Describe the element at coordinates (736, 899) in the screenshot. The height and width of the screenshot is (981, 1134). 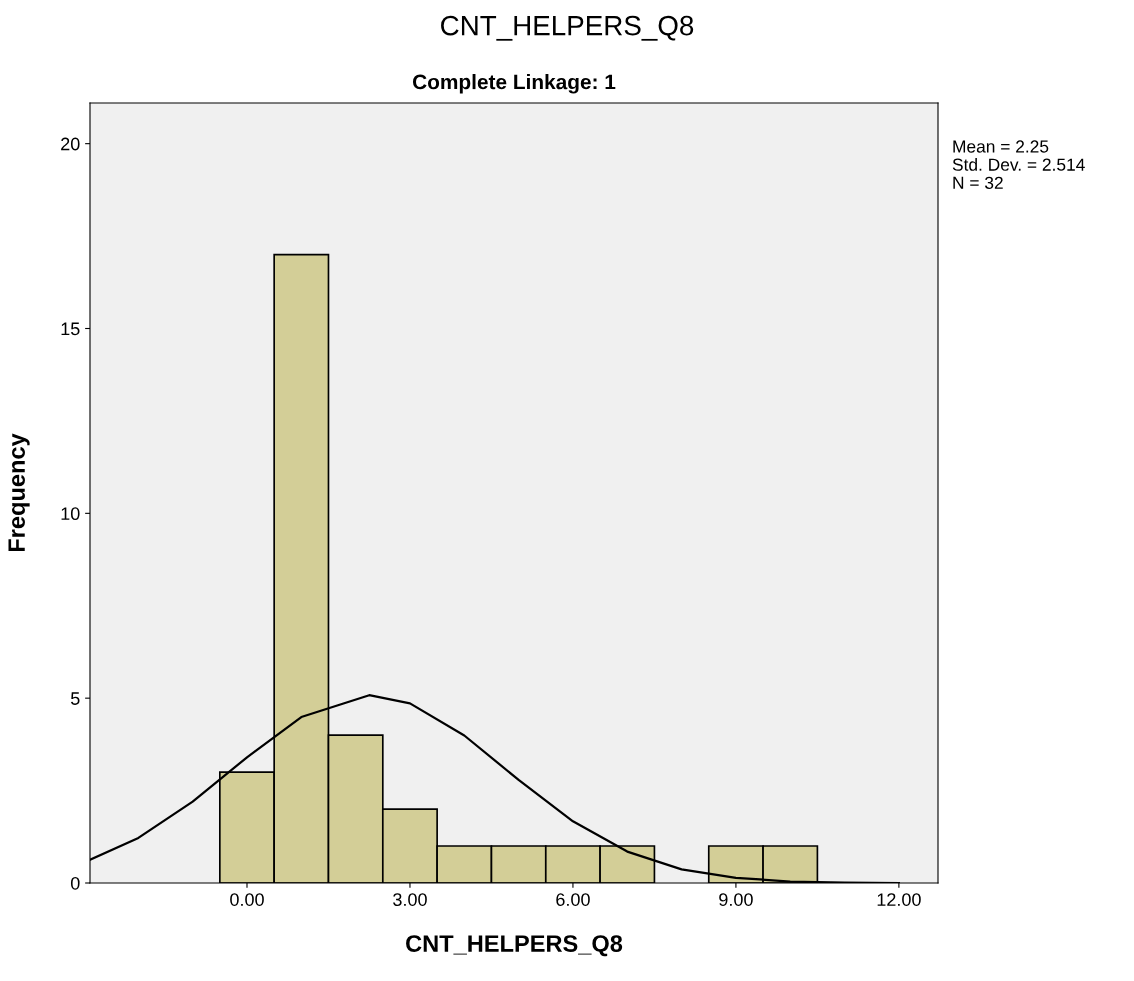
I see `x-tick-label: 9.00` at that location.